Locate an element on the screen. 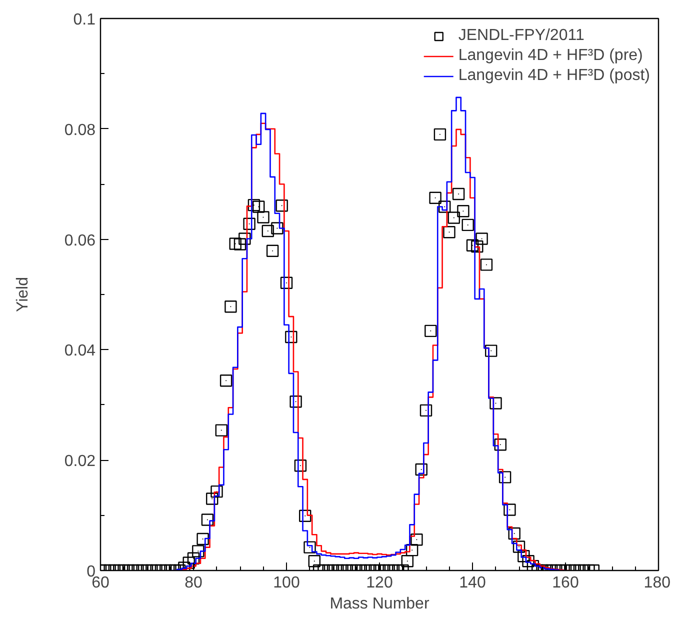 This screenshot has width=674, height=633. y-tick-label: 0.02 is located at coordinates (80, 461).